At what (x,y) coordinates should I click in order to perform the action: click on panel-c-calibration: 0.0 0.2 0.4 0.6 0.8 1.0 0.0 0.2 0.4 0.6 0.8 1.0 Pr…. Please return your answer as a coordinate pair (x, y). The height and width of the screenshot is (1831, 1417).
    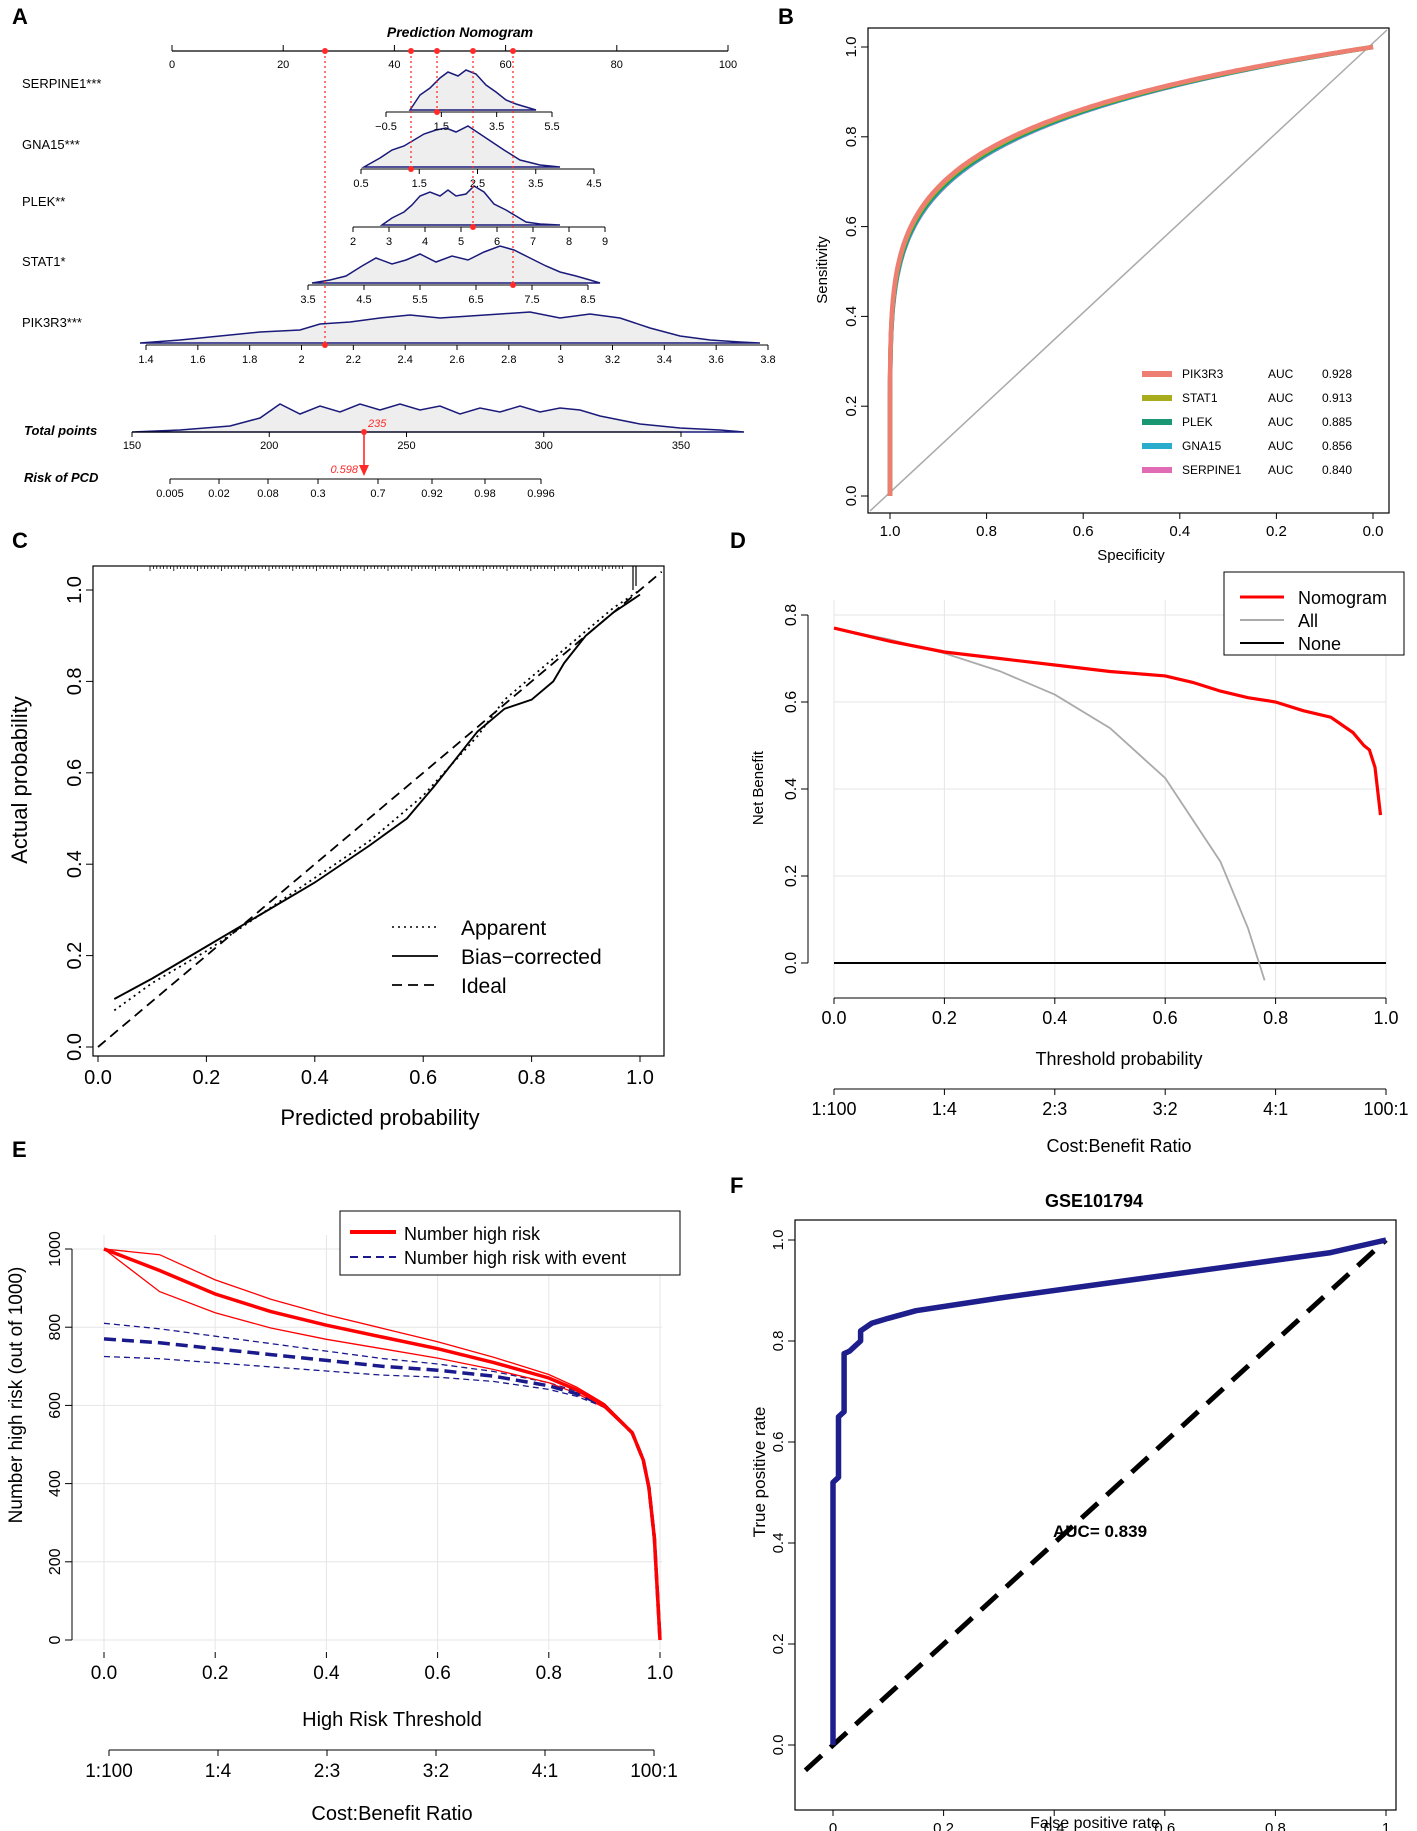
    Looking at the image, I should click on (336, 847).